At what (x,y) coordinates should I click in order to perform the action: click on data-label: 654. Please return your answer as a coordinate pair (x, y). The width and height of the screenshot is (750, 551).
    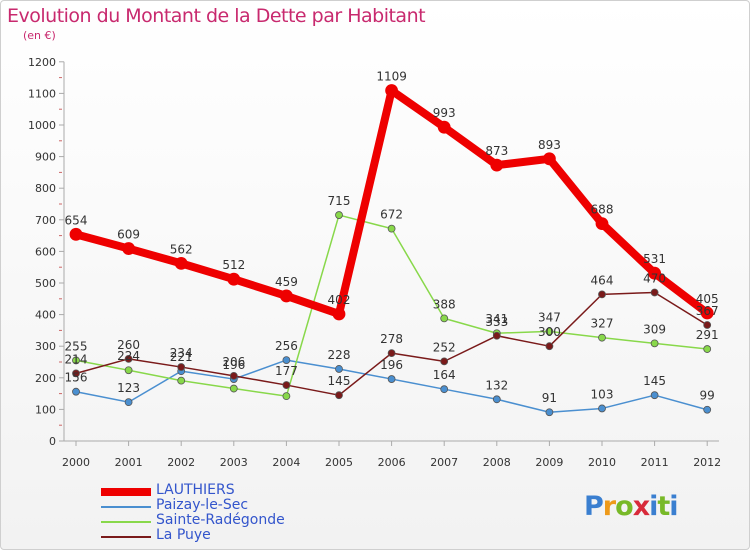
    Looking at the image, I should click on (76, 220).